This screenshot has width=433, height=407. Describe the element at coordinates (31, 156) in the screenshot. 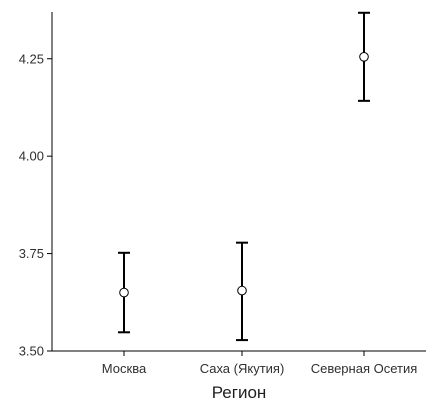

I see `y-tick-label: 4.00` at that location.